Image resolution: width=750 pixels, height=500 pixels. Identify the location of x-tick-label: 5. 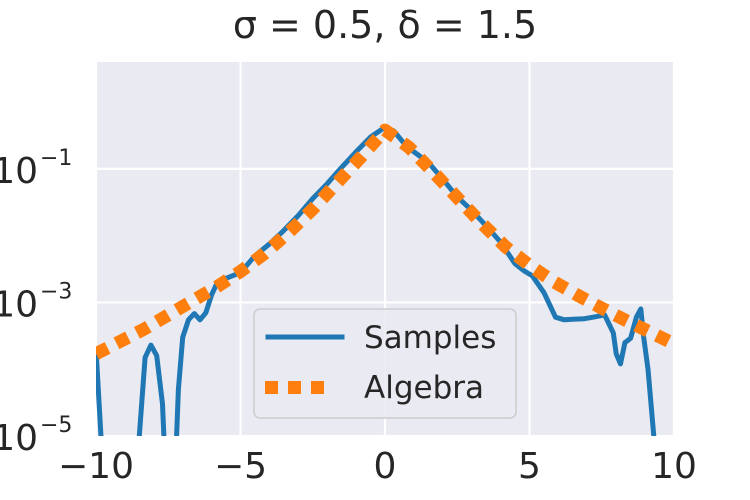
(529, 466).